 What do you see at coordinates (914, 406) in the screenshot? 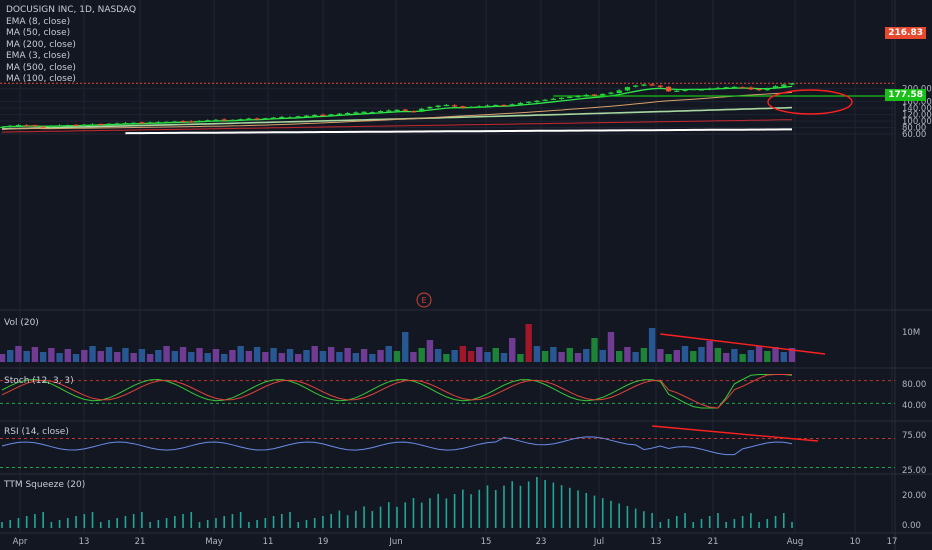
I see `panel-tick-2: 40.00` at bounding box center [914, 406].